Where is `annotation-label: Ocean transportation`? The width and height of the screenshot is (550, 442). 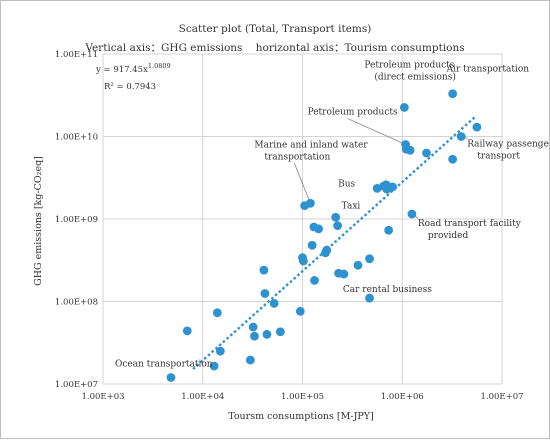
annotation-label: Ocean transportation is located at coordinates (164, 364).